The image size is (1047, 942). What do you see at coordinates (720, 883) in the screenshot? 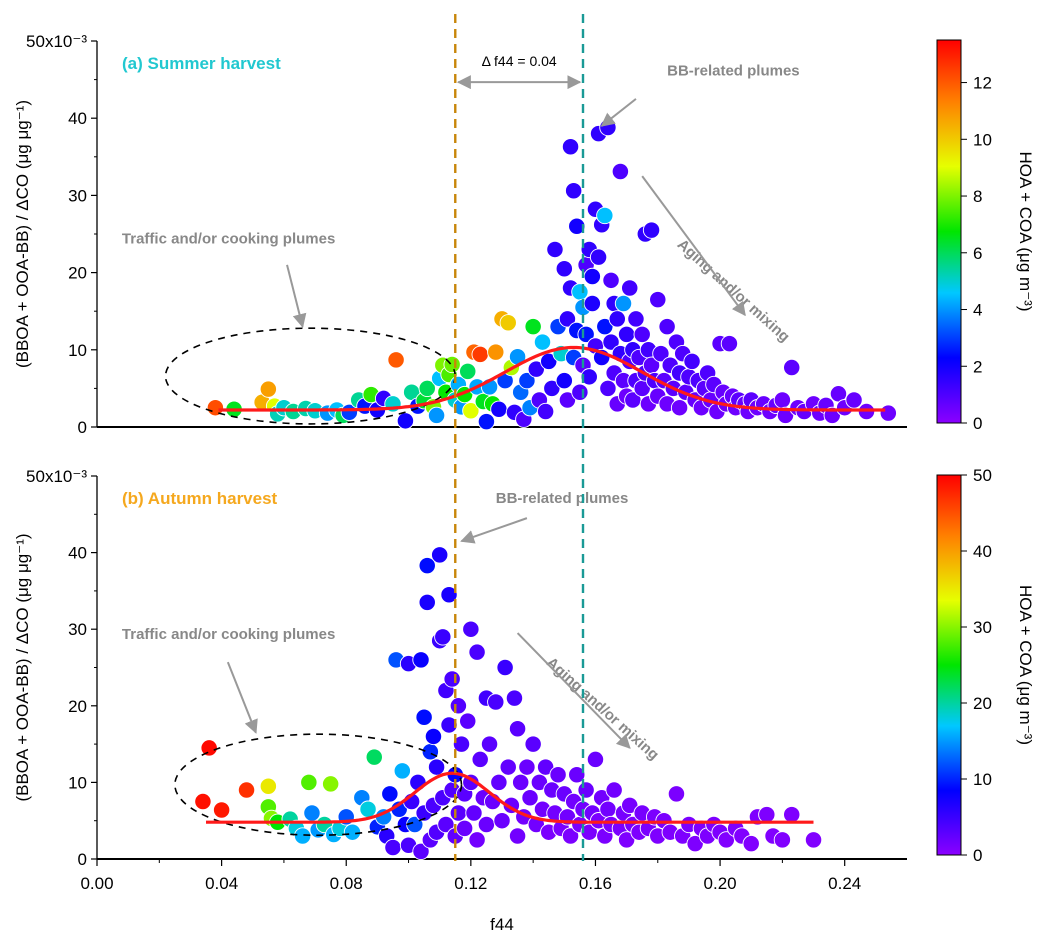
I see `x-tick-label: 0.20` at bounding box center [720, 883].